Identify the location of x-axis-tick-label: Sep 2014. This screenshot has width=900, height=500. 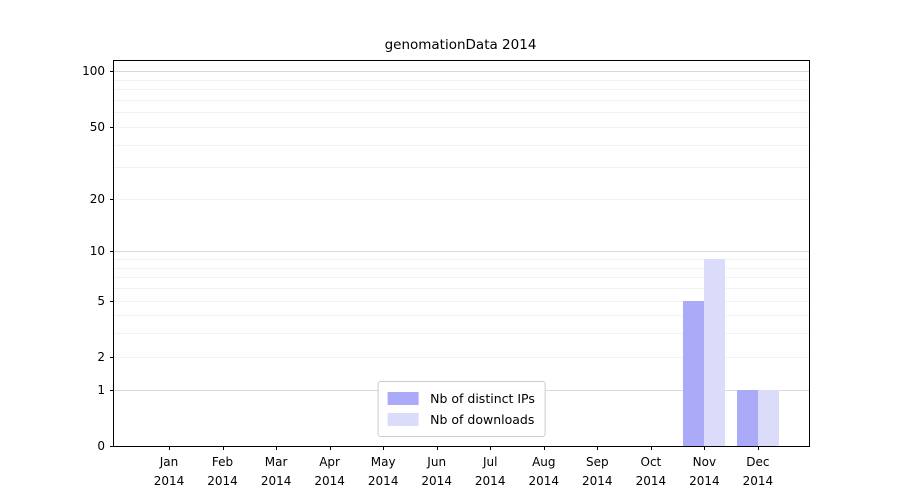
(597, 471).